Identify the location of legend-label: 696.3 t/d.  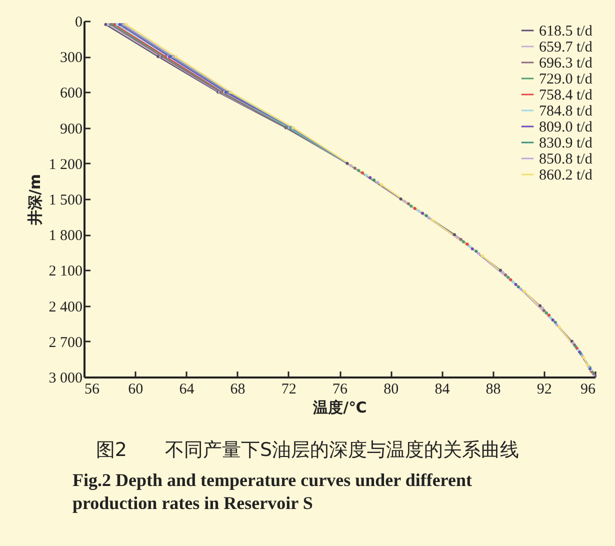
(566, 64).